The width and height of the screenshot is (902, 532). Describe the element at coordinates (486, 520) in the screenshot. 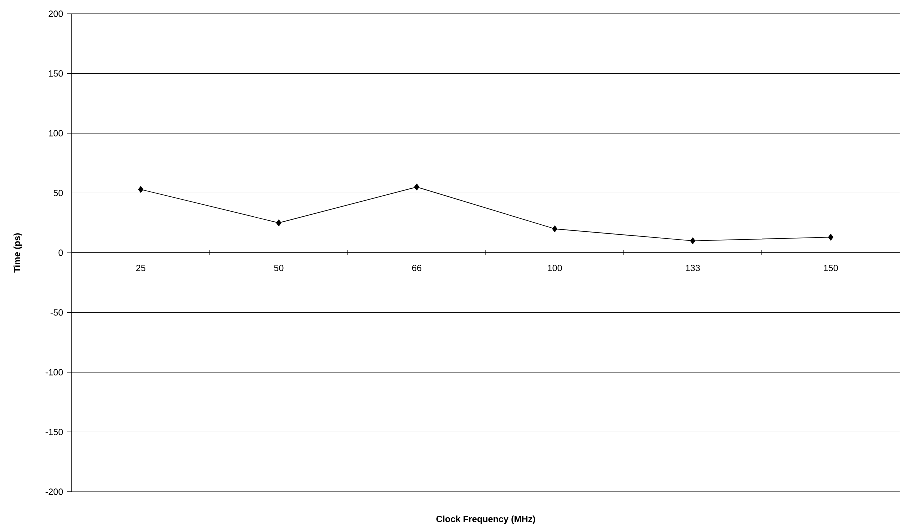

I see `x-axis-title: Clock Frequency (MHz)` at that location.